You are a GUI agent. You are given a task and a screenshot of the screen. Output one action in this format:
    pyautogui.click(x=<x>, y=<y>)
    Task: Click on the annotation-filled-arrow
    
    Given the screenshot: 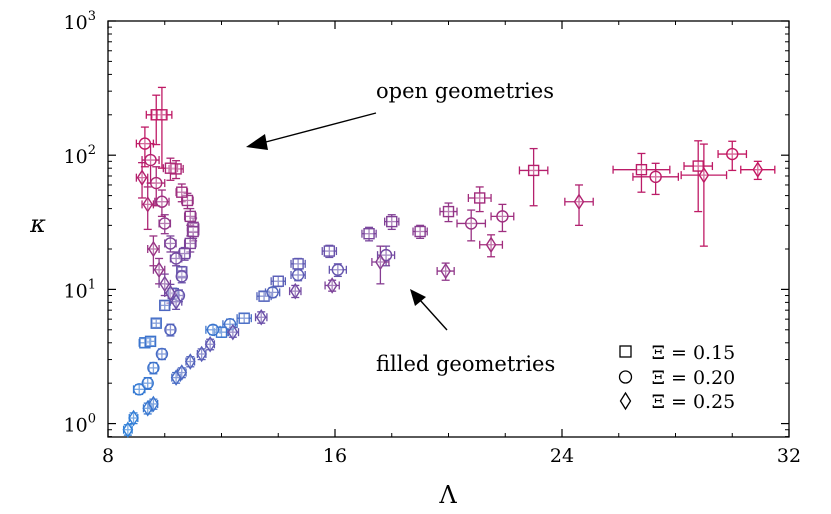 What is the action you would take?
    pyautogui.click(x=429, y=310)
    